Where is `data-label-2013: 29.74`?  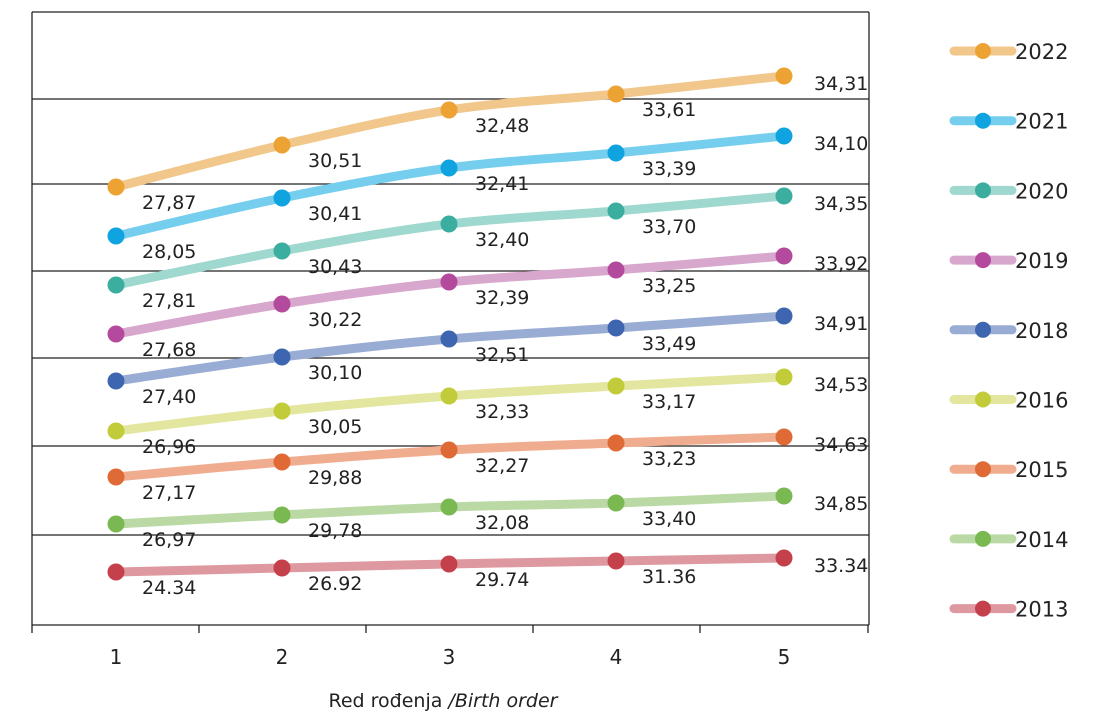 data-label-2013: 29.74 is located at coordinates (502, 580).